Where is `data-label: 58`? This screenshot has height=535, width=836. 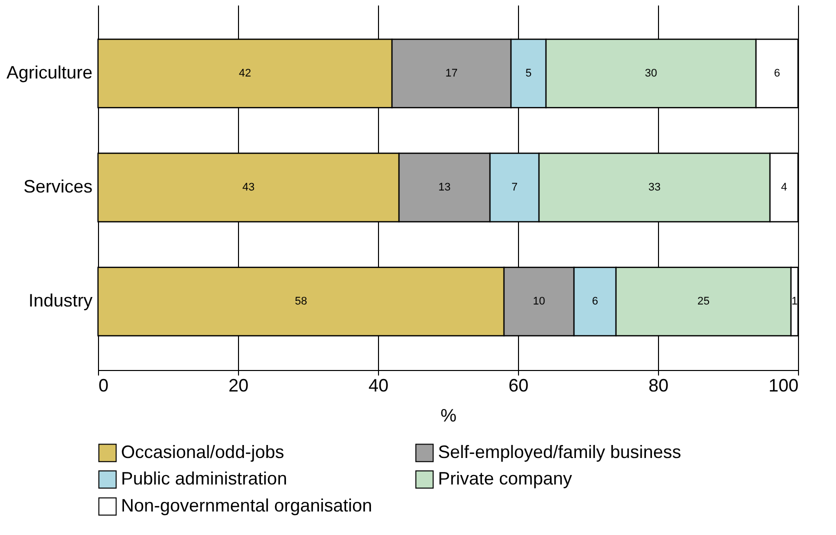 data-label: 58 is located at coordinates (301, 302).